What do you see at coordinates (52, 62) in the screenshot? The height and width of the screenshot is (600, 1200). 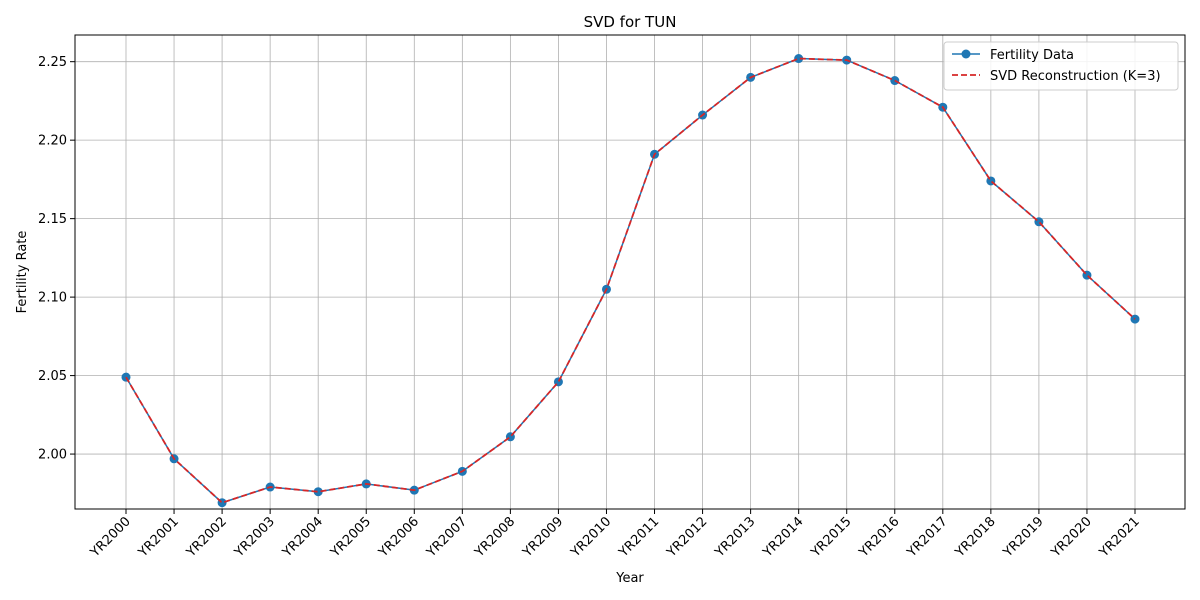 I see `y-tick-label: 2.25` at bounding box center [52, 62].